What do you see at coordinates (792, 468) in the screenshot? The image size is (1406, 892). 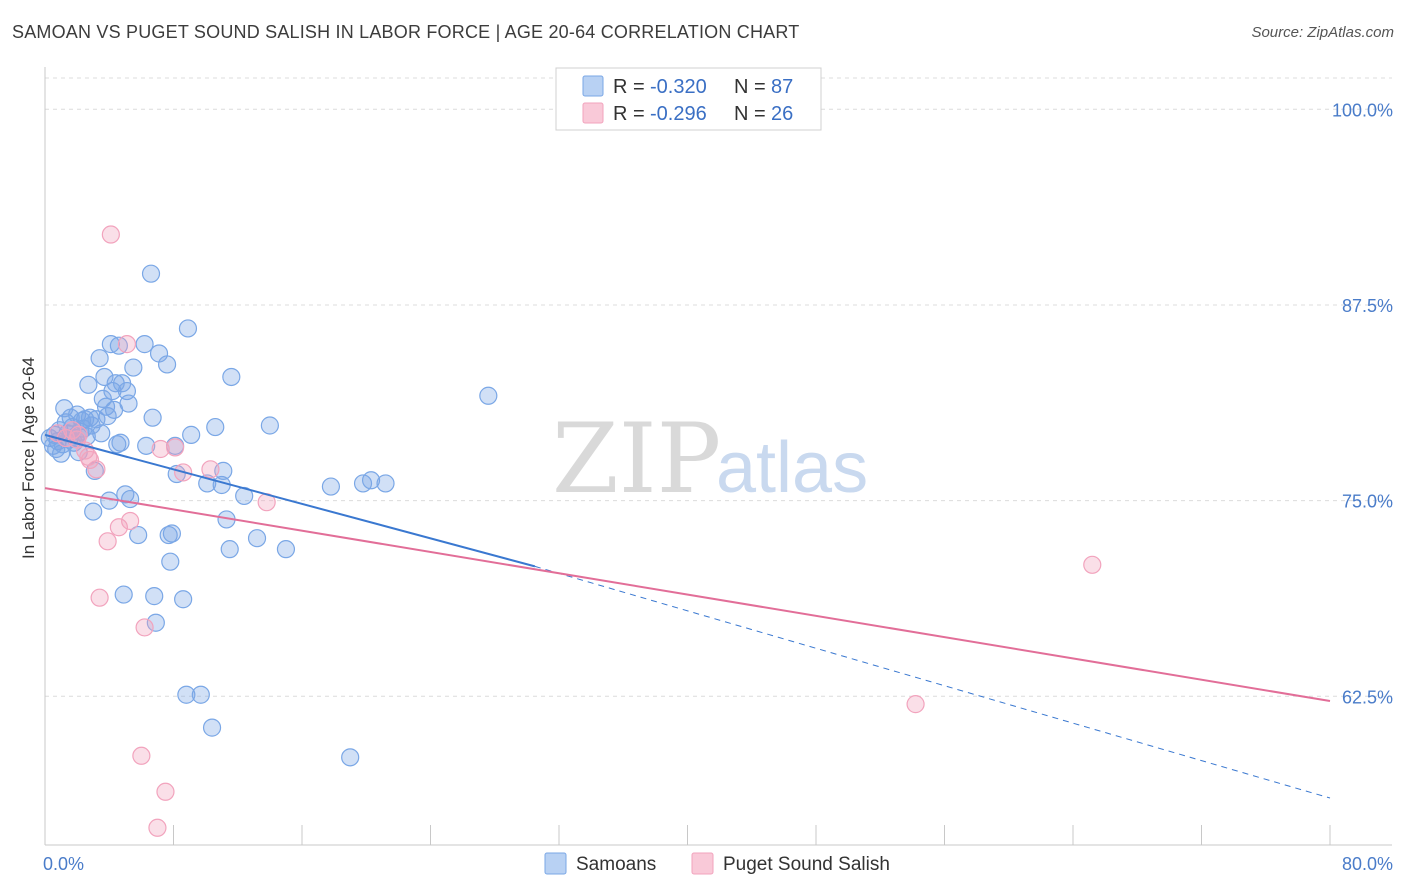 I see `watermark-atlas: atlas` at bounding box center [792, 468].